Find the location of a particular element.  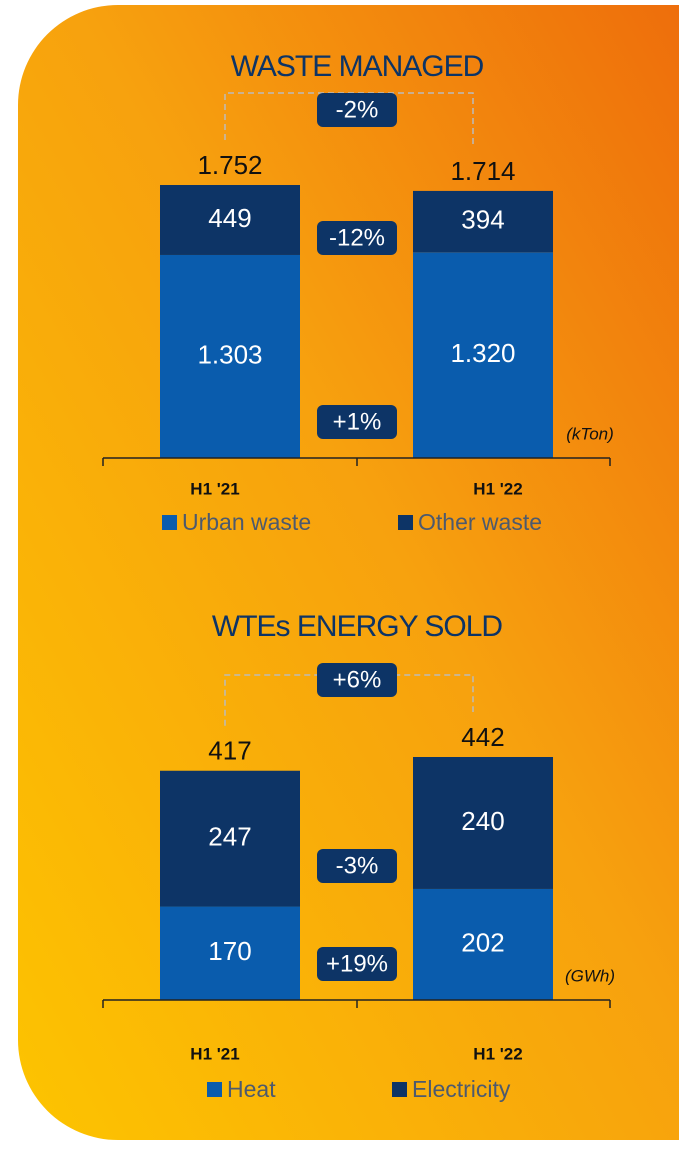

value-label: 1.303 is located at coordinates (229, 354).